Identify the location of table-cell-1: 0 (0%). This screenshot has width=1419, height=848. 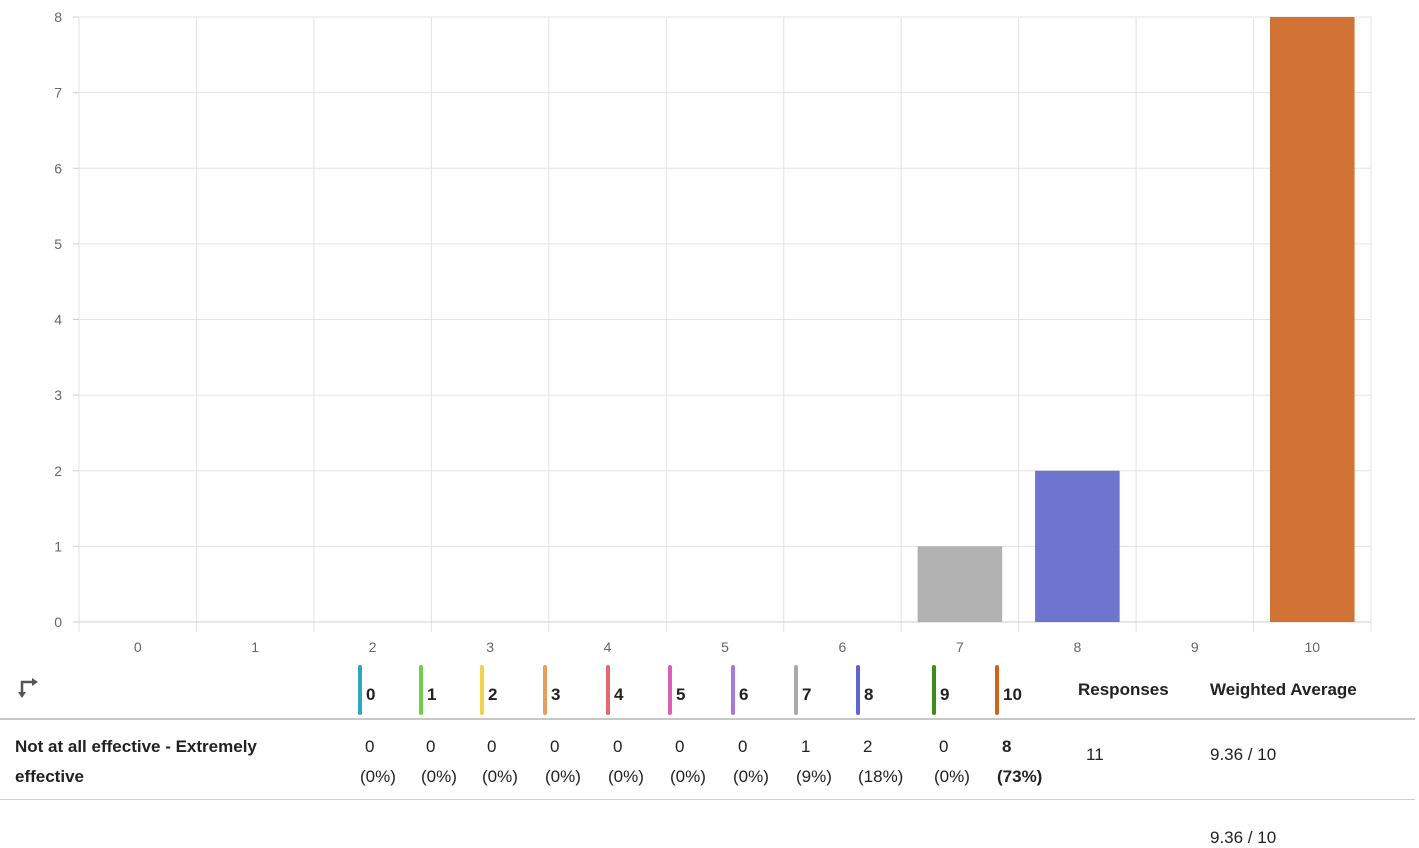
(439, 762).